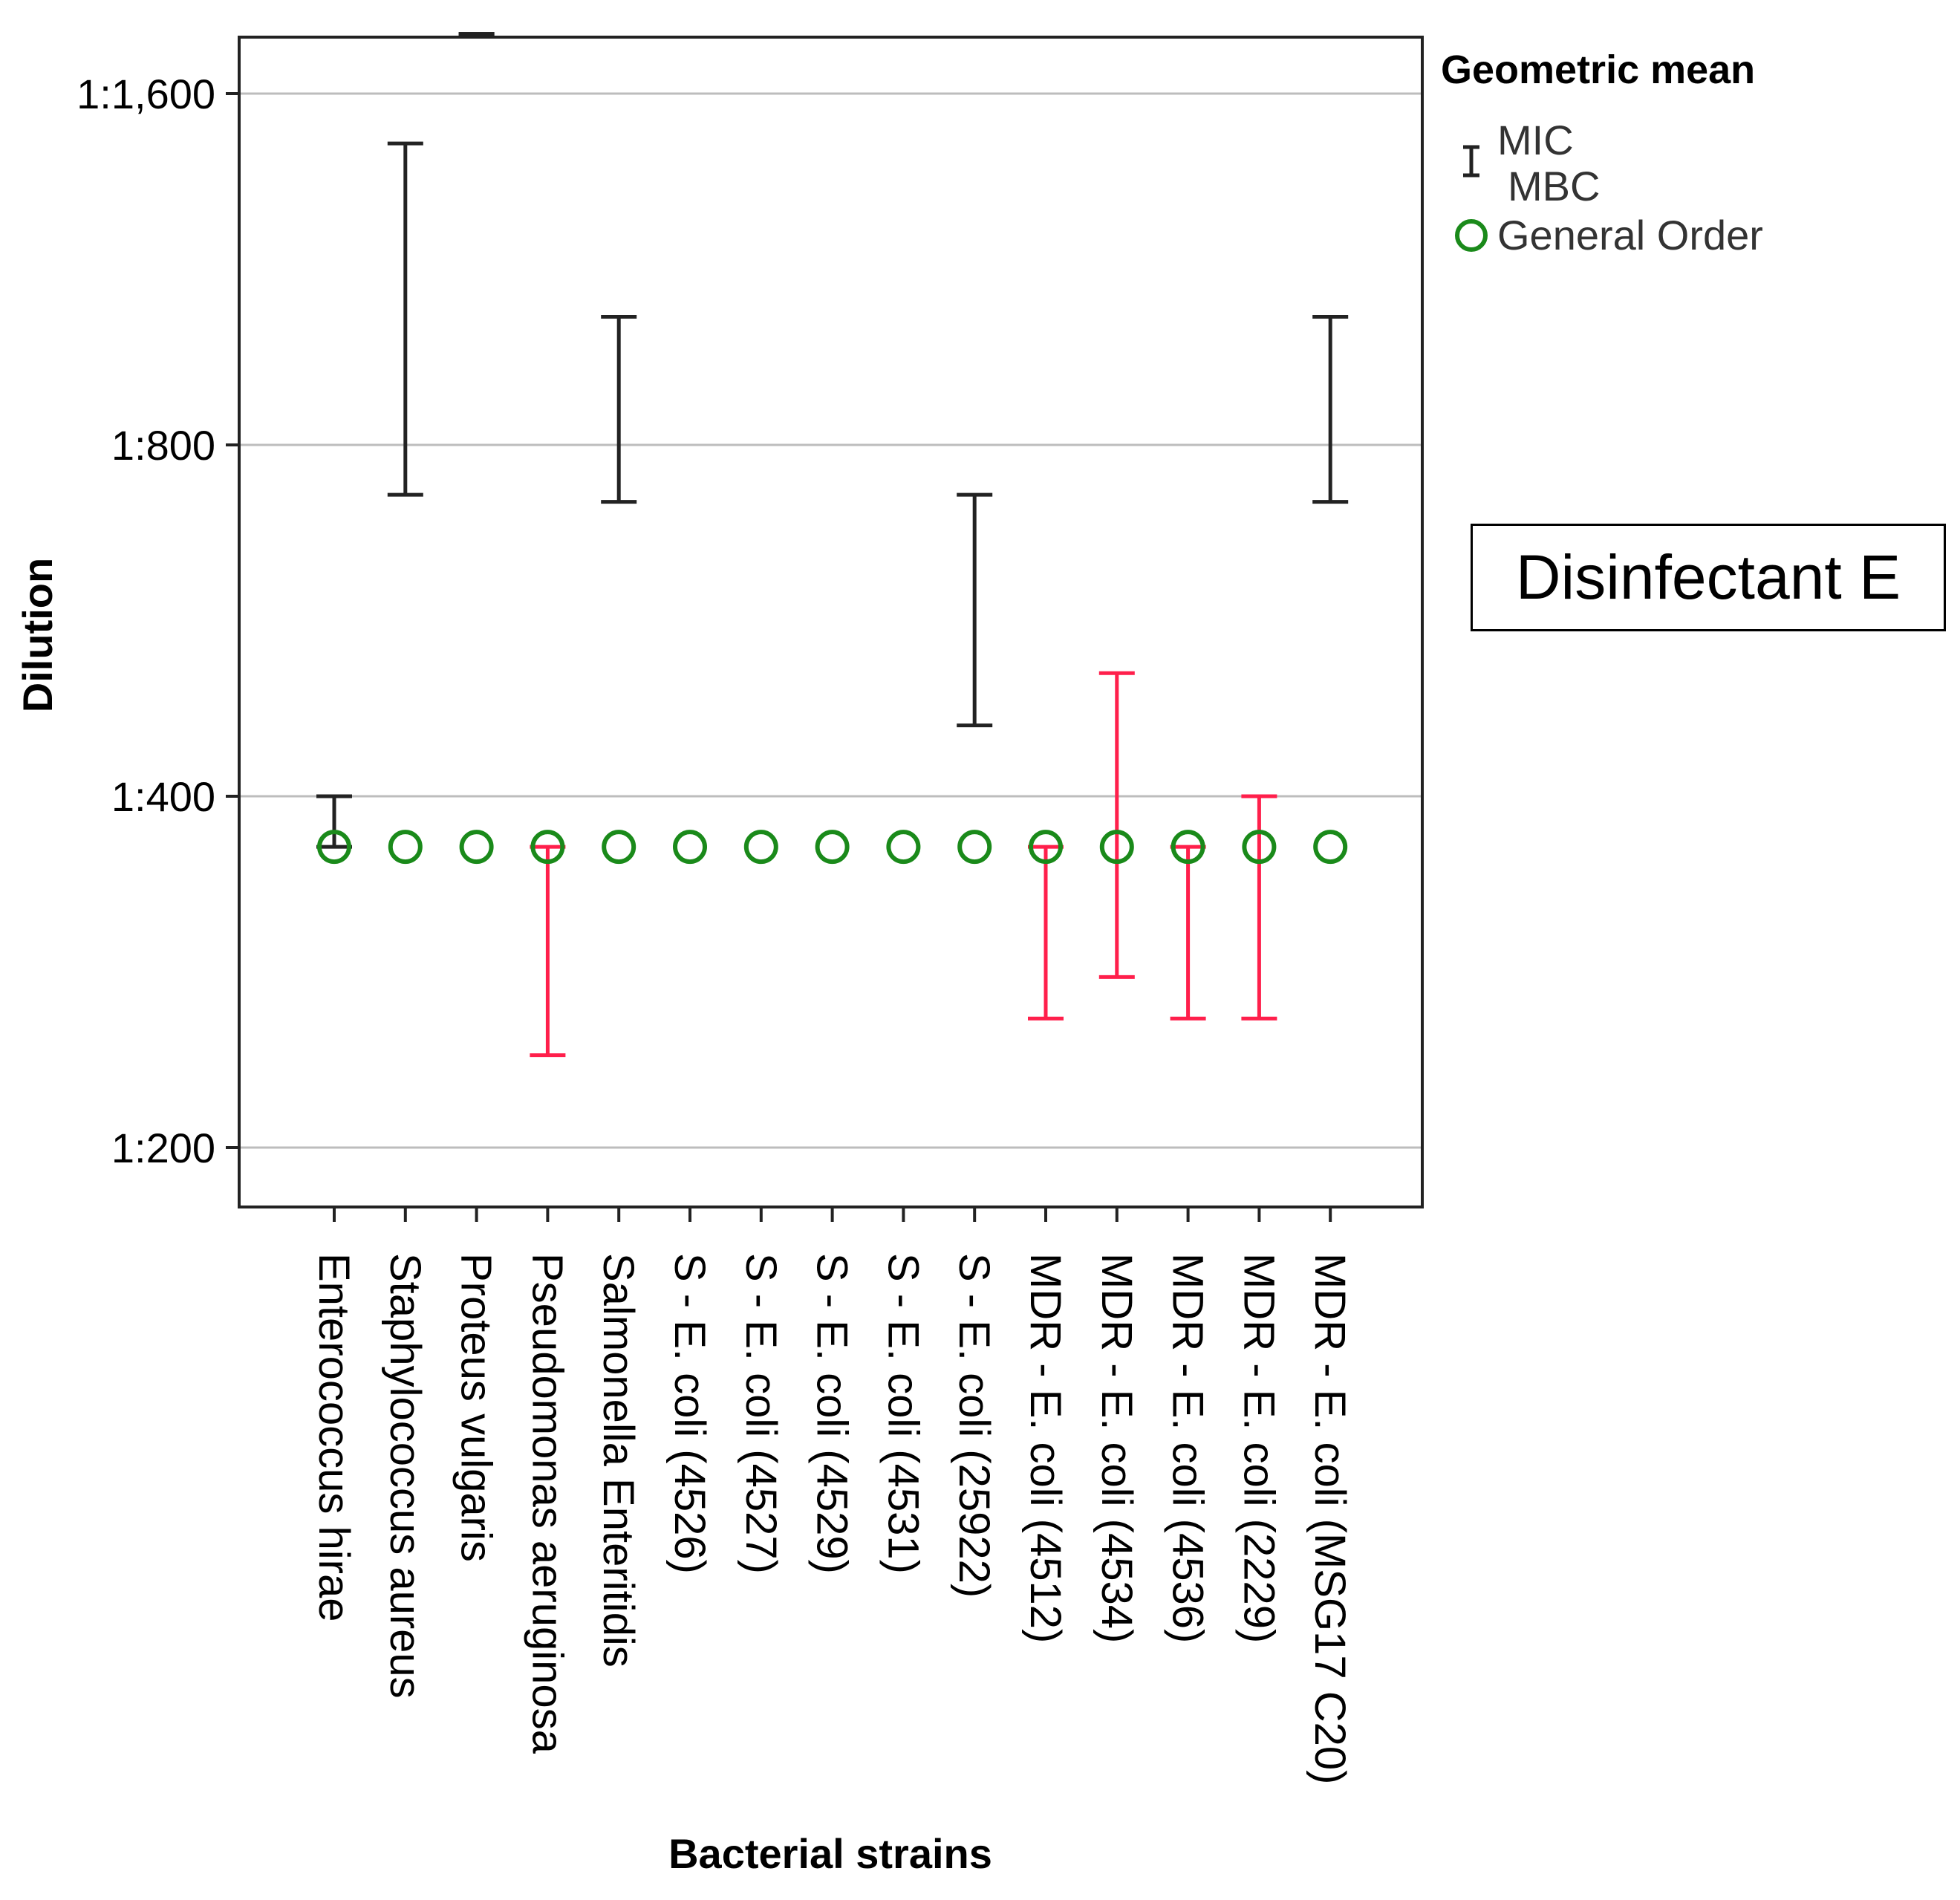  Describe the element at coordinates (163, 1148) in the screenshot. I see `y-tick-label: 1:200` at that location.